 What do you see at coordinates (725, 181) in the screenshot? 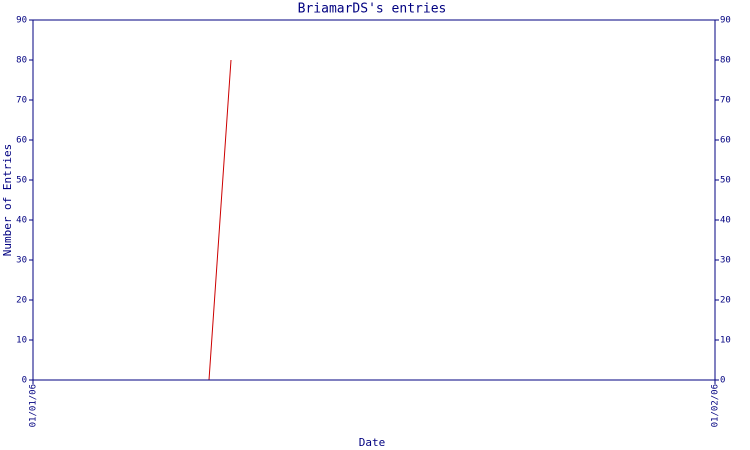
I see `y2-tick-label: 50` at bounding box center [725, 181].